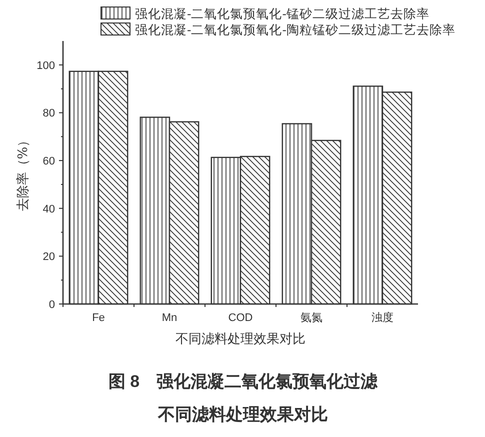  I want to click on text: 不同滤料处理效果对比, so click(242, 414).